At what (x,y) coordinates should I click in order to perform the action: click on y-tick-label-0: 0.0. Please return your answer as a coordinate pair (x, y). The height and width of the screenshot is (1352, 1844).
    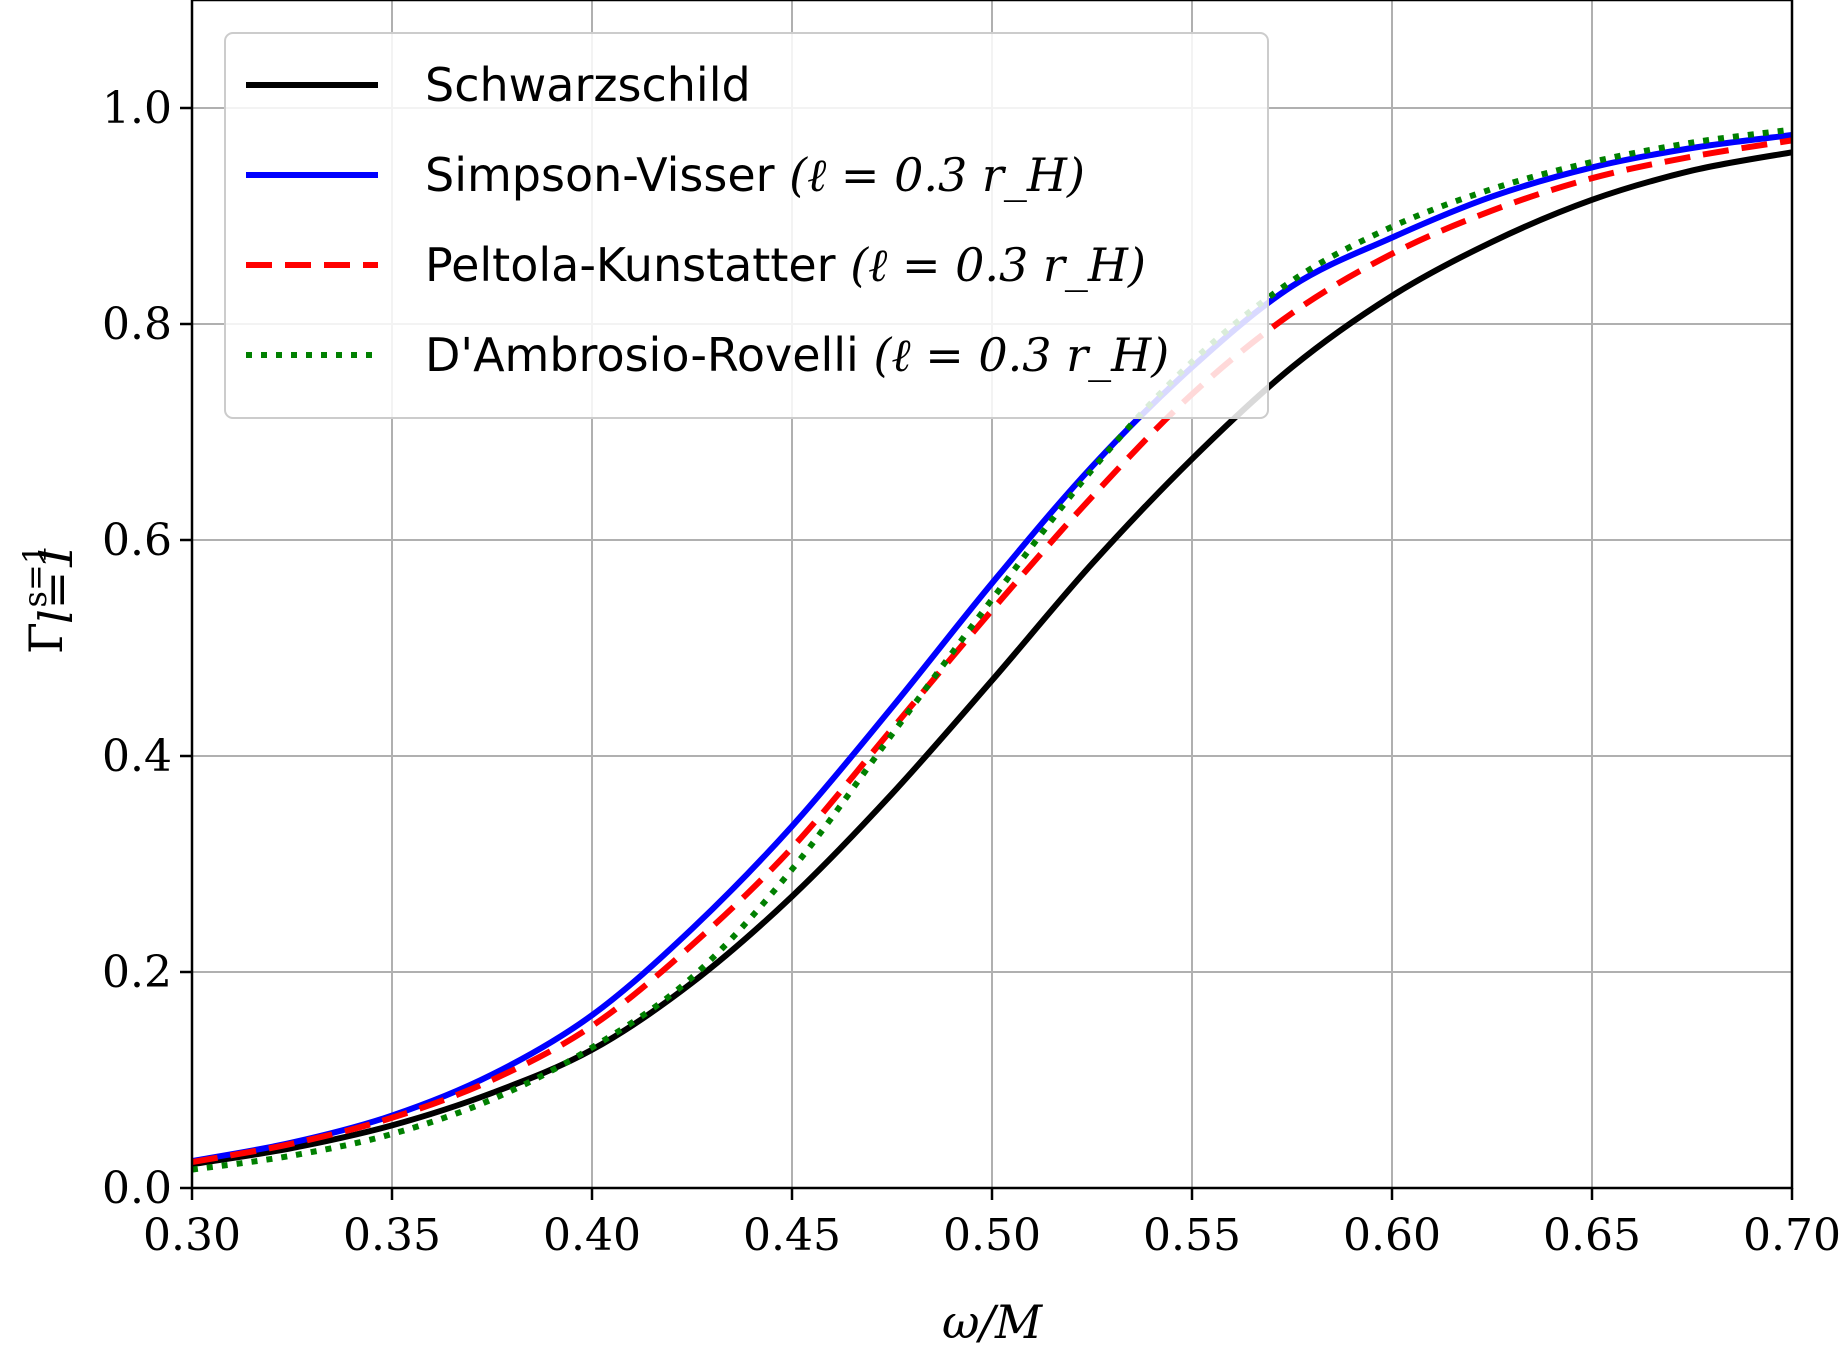
    Looking at the image, I should click on (137, 1188).